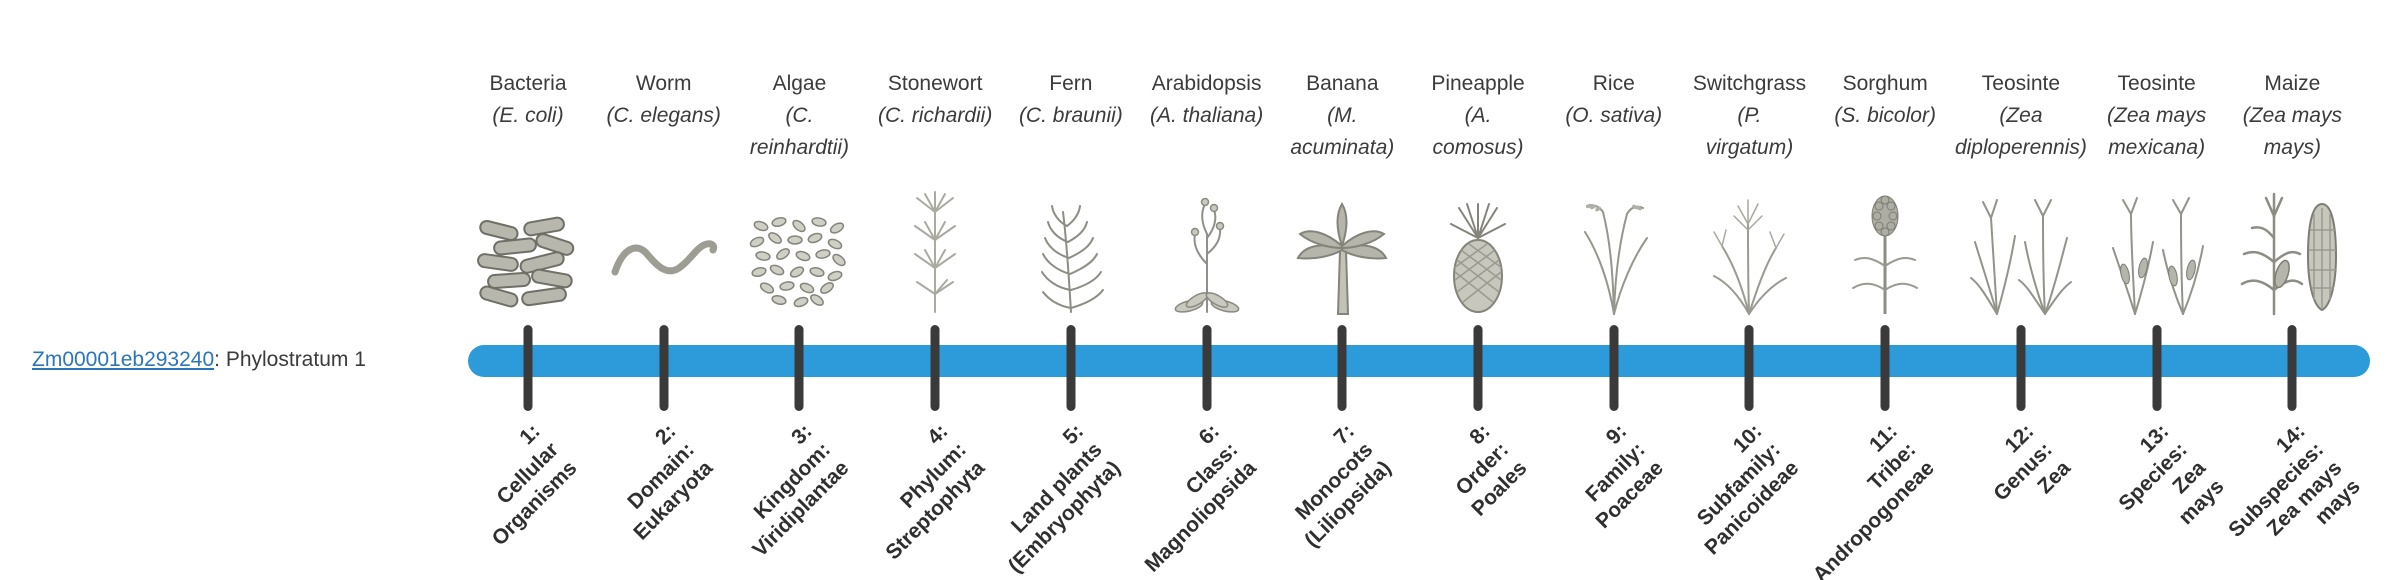 The image size is (2400, 580). I want to click on taxon-name-block: Switchgrass (P. virgatum), so click(1749, 116).